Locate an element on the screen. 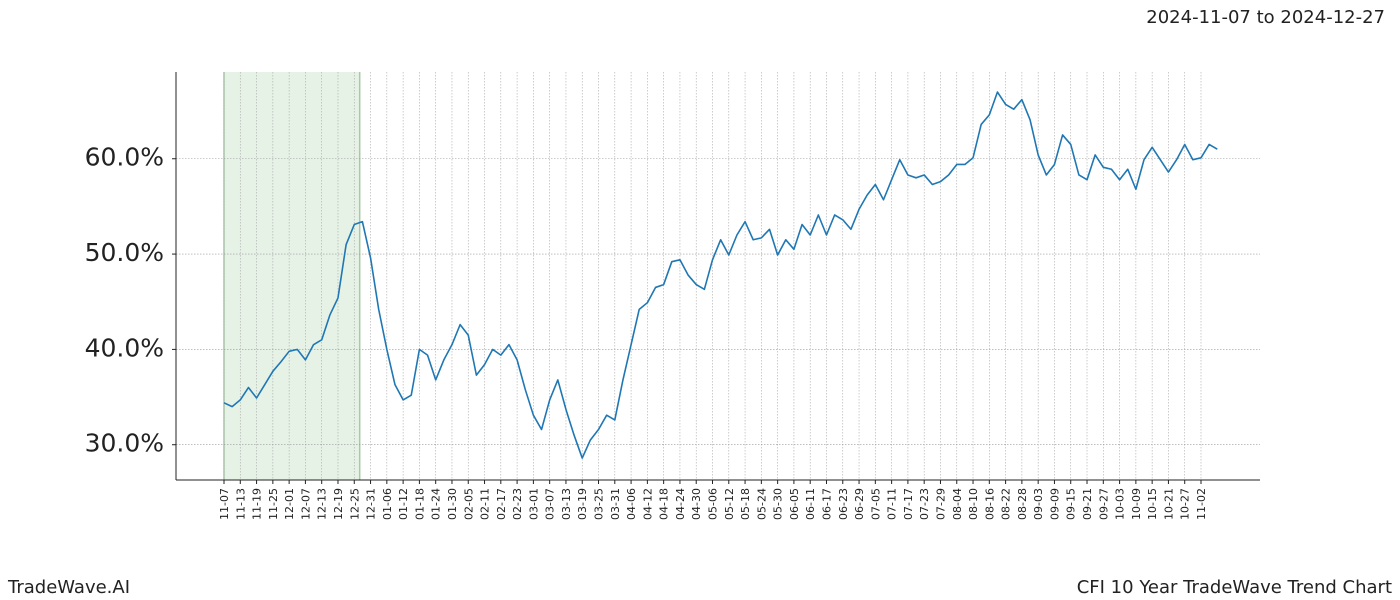  x-tick-label: 01-06 is located at coordinates (387, 504).